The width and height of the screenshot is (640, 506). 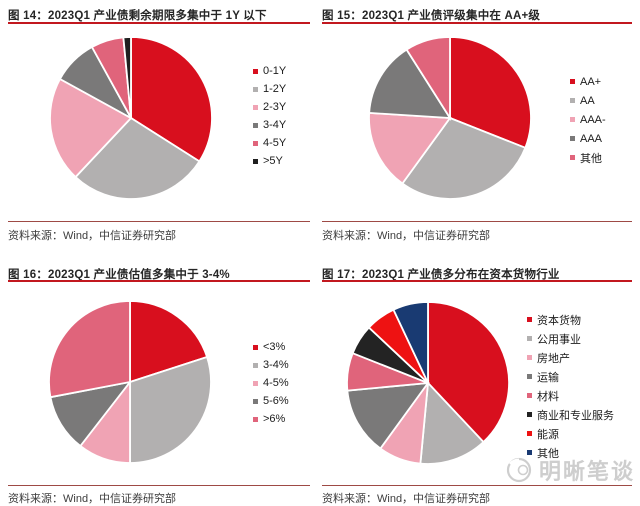 I want to click on legend-label: >6%, so click(x=274, y=419).